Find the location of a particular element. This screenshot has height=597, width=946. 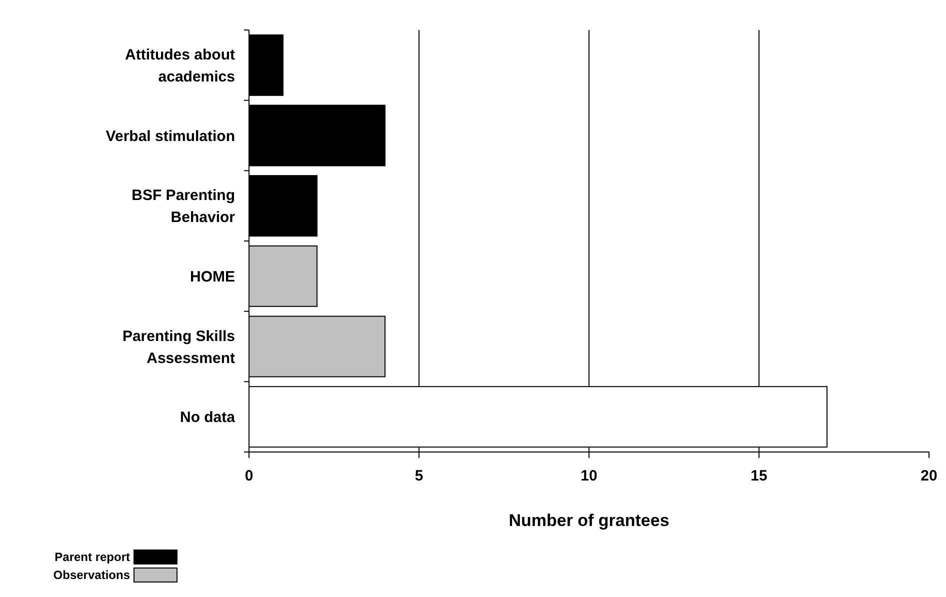

x-tick-label: 10 is located at coordinates (589, 476).